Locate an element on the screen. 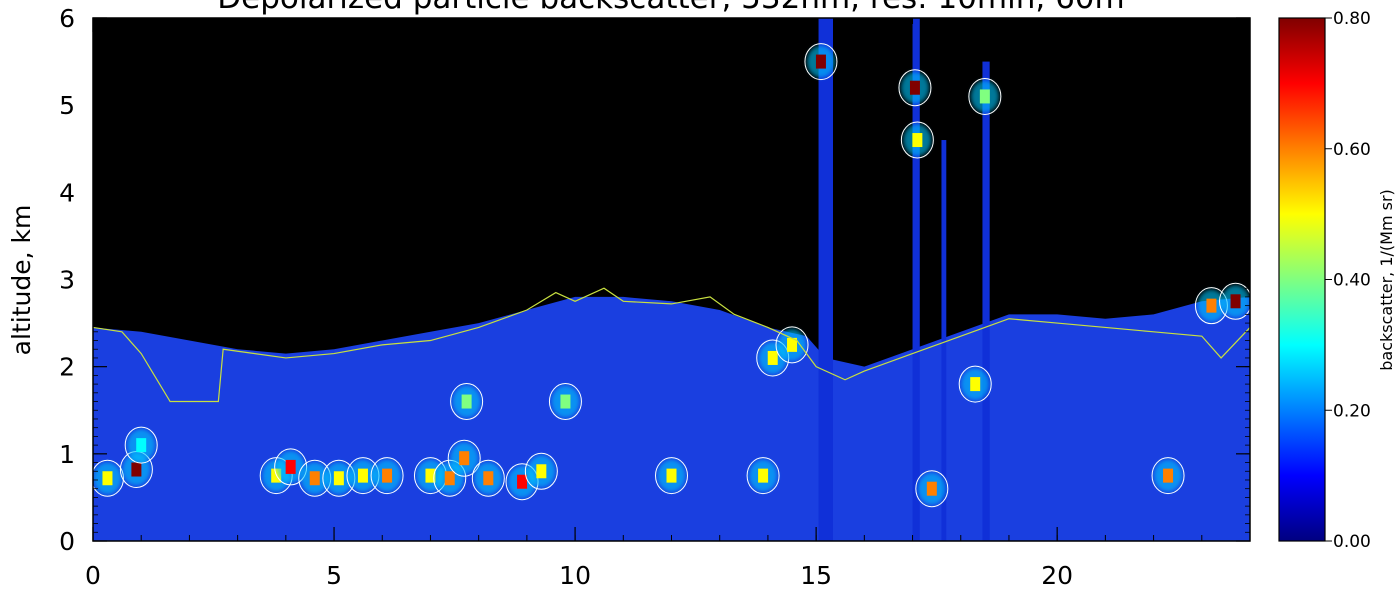 The height and width of the screenshot is (596, 1399). y-axis-label: altitude, km is located at coordinates (21, 280).